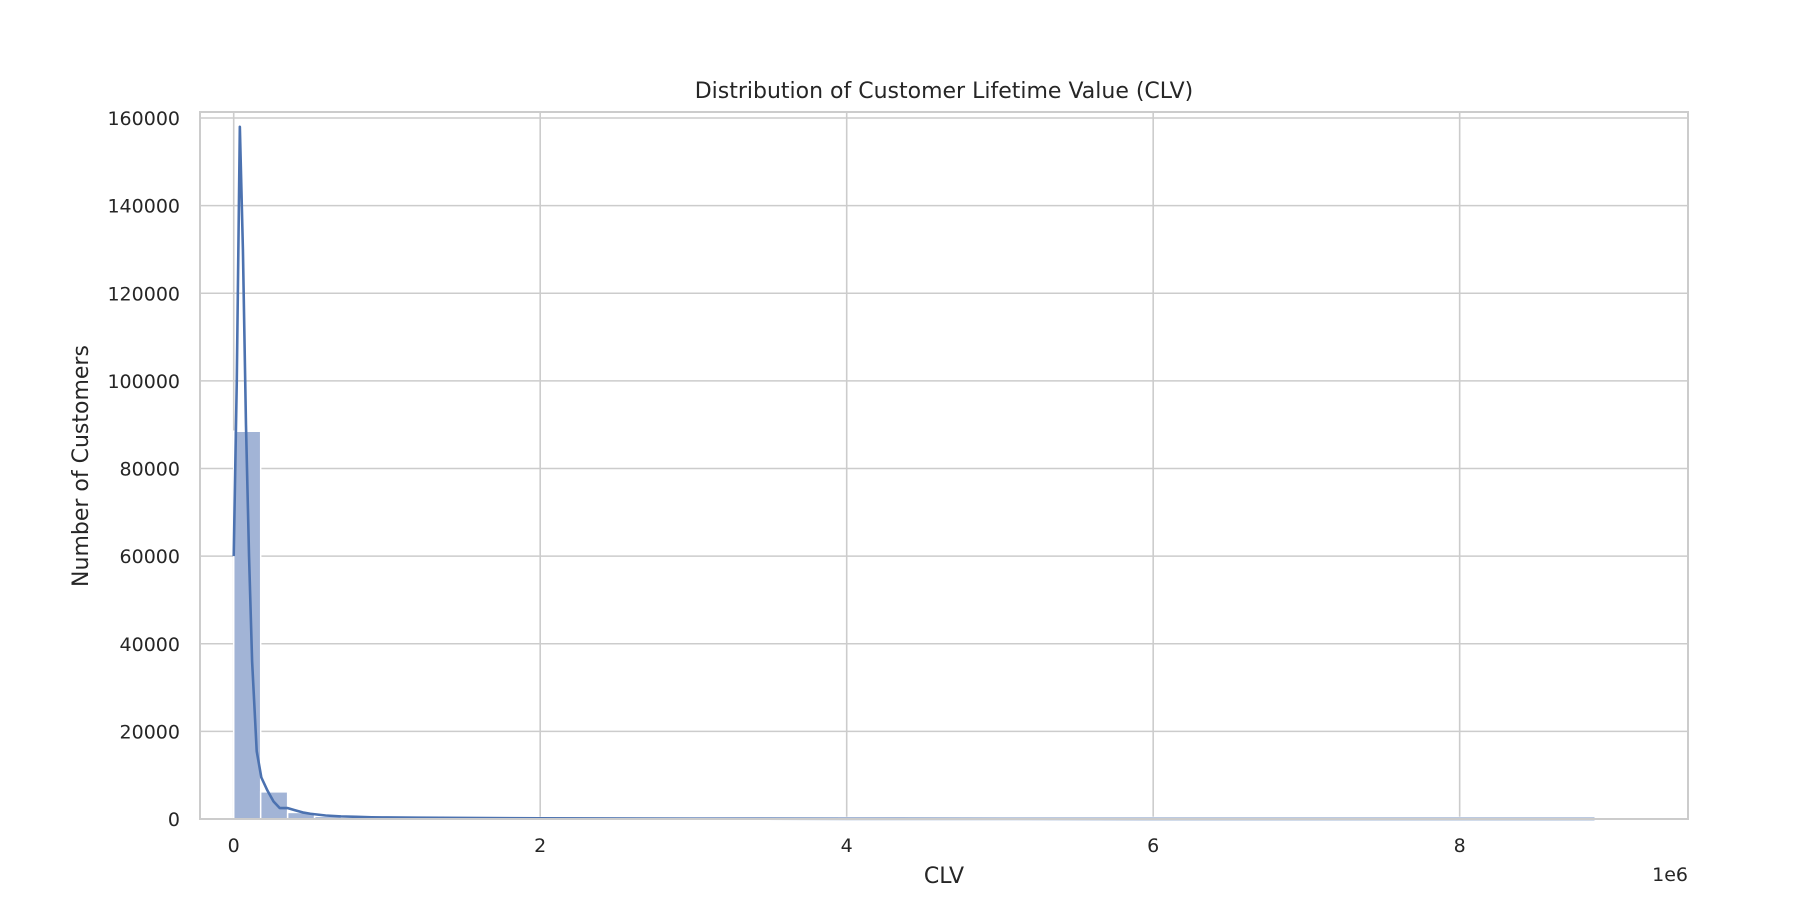  What do you see at coordinates (1670, 875) in the screenshot?
I see `x-axis-offset-label: 1e6` at bounding box center [1670, 875].